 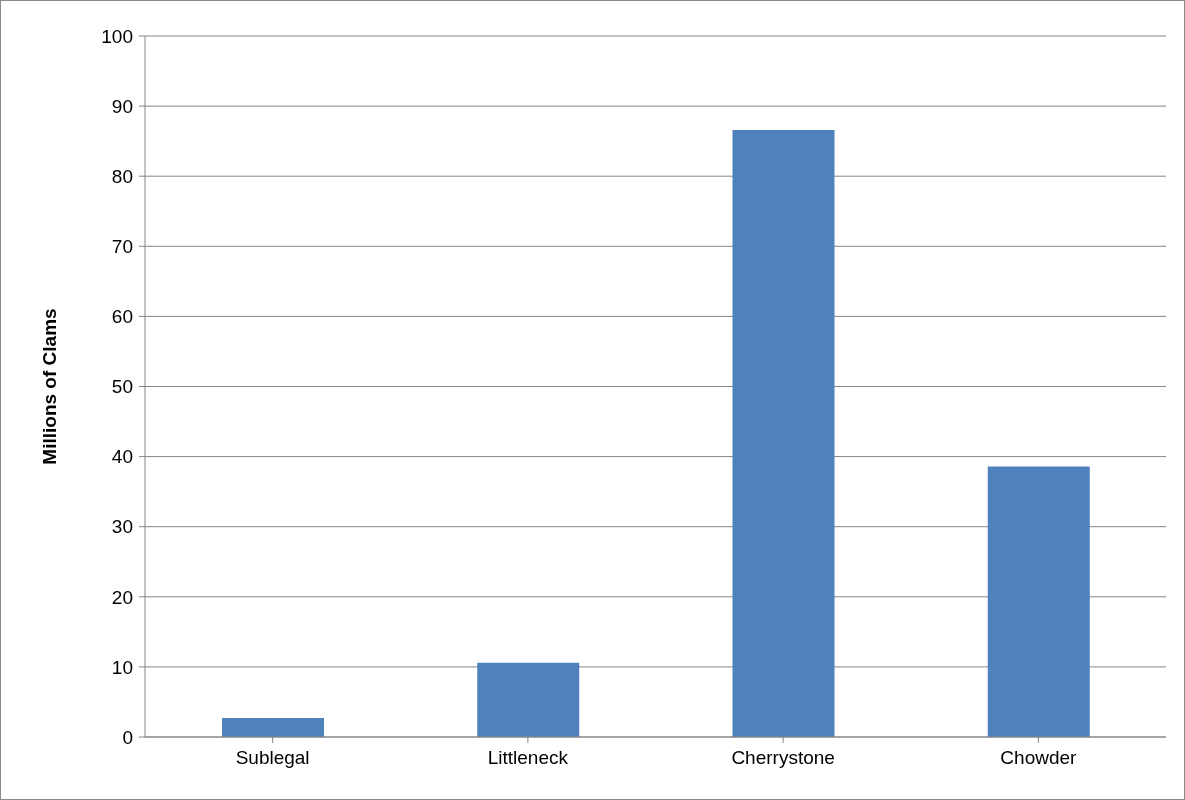 What do you see at coordinates (122, 667) in the screenshot?
I see `y-tick-label: 10` at bounding box center [122, 667].